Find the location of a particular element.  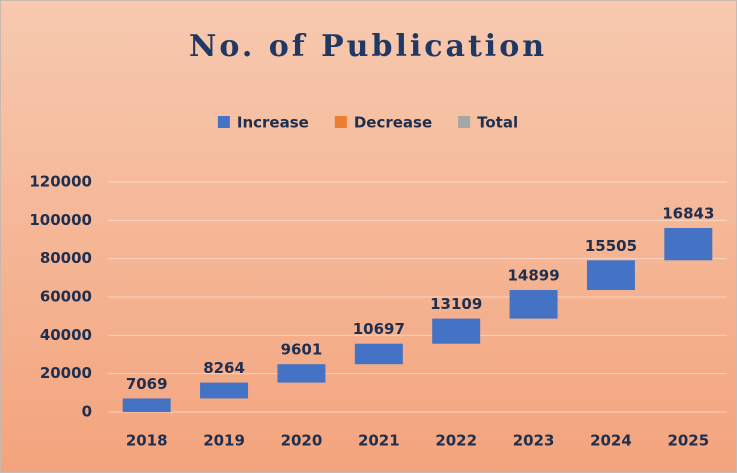

data-label: 13109 is located at coordinates (456, 304).